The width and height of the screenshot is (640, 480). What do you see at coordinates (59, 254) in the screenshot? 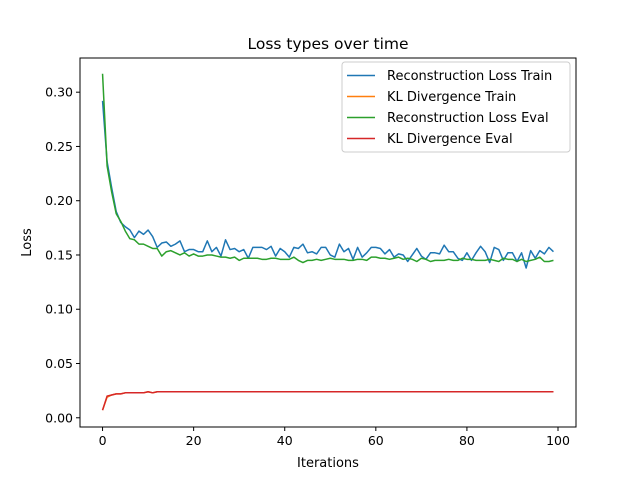
I see `y-tick-label: 0.15` at bounding box center [59, 254].